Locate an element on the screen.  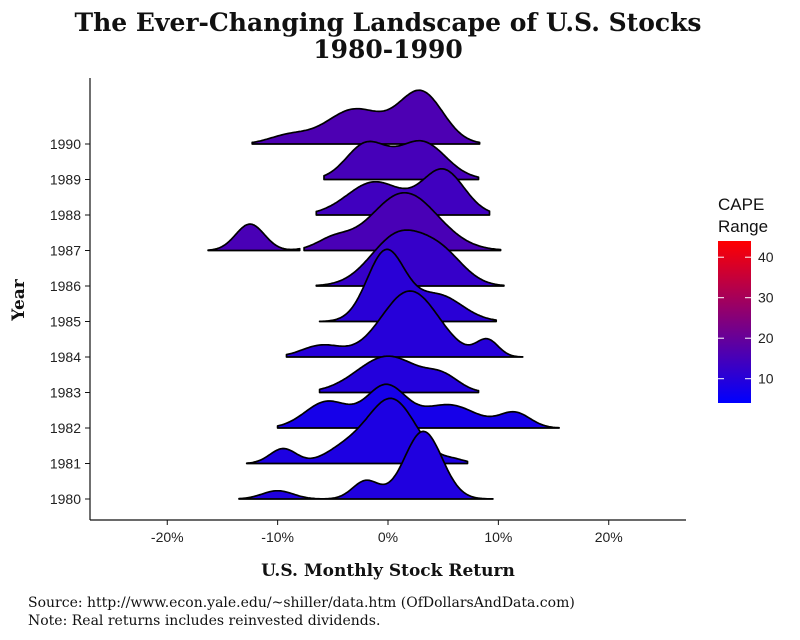
ridge-1980 is located at coordinates (366, 465).